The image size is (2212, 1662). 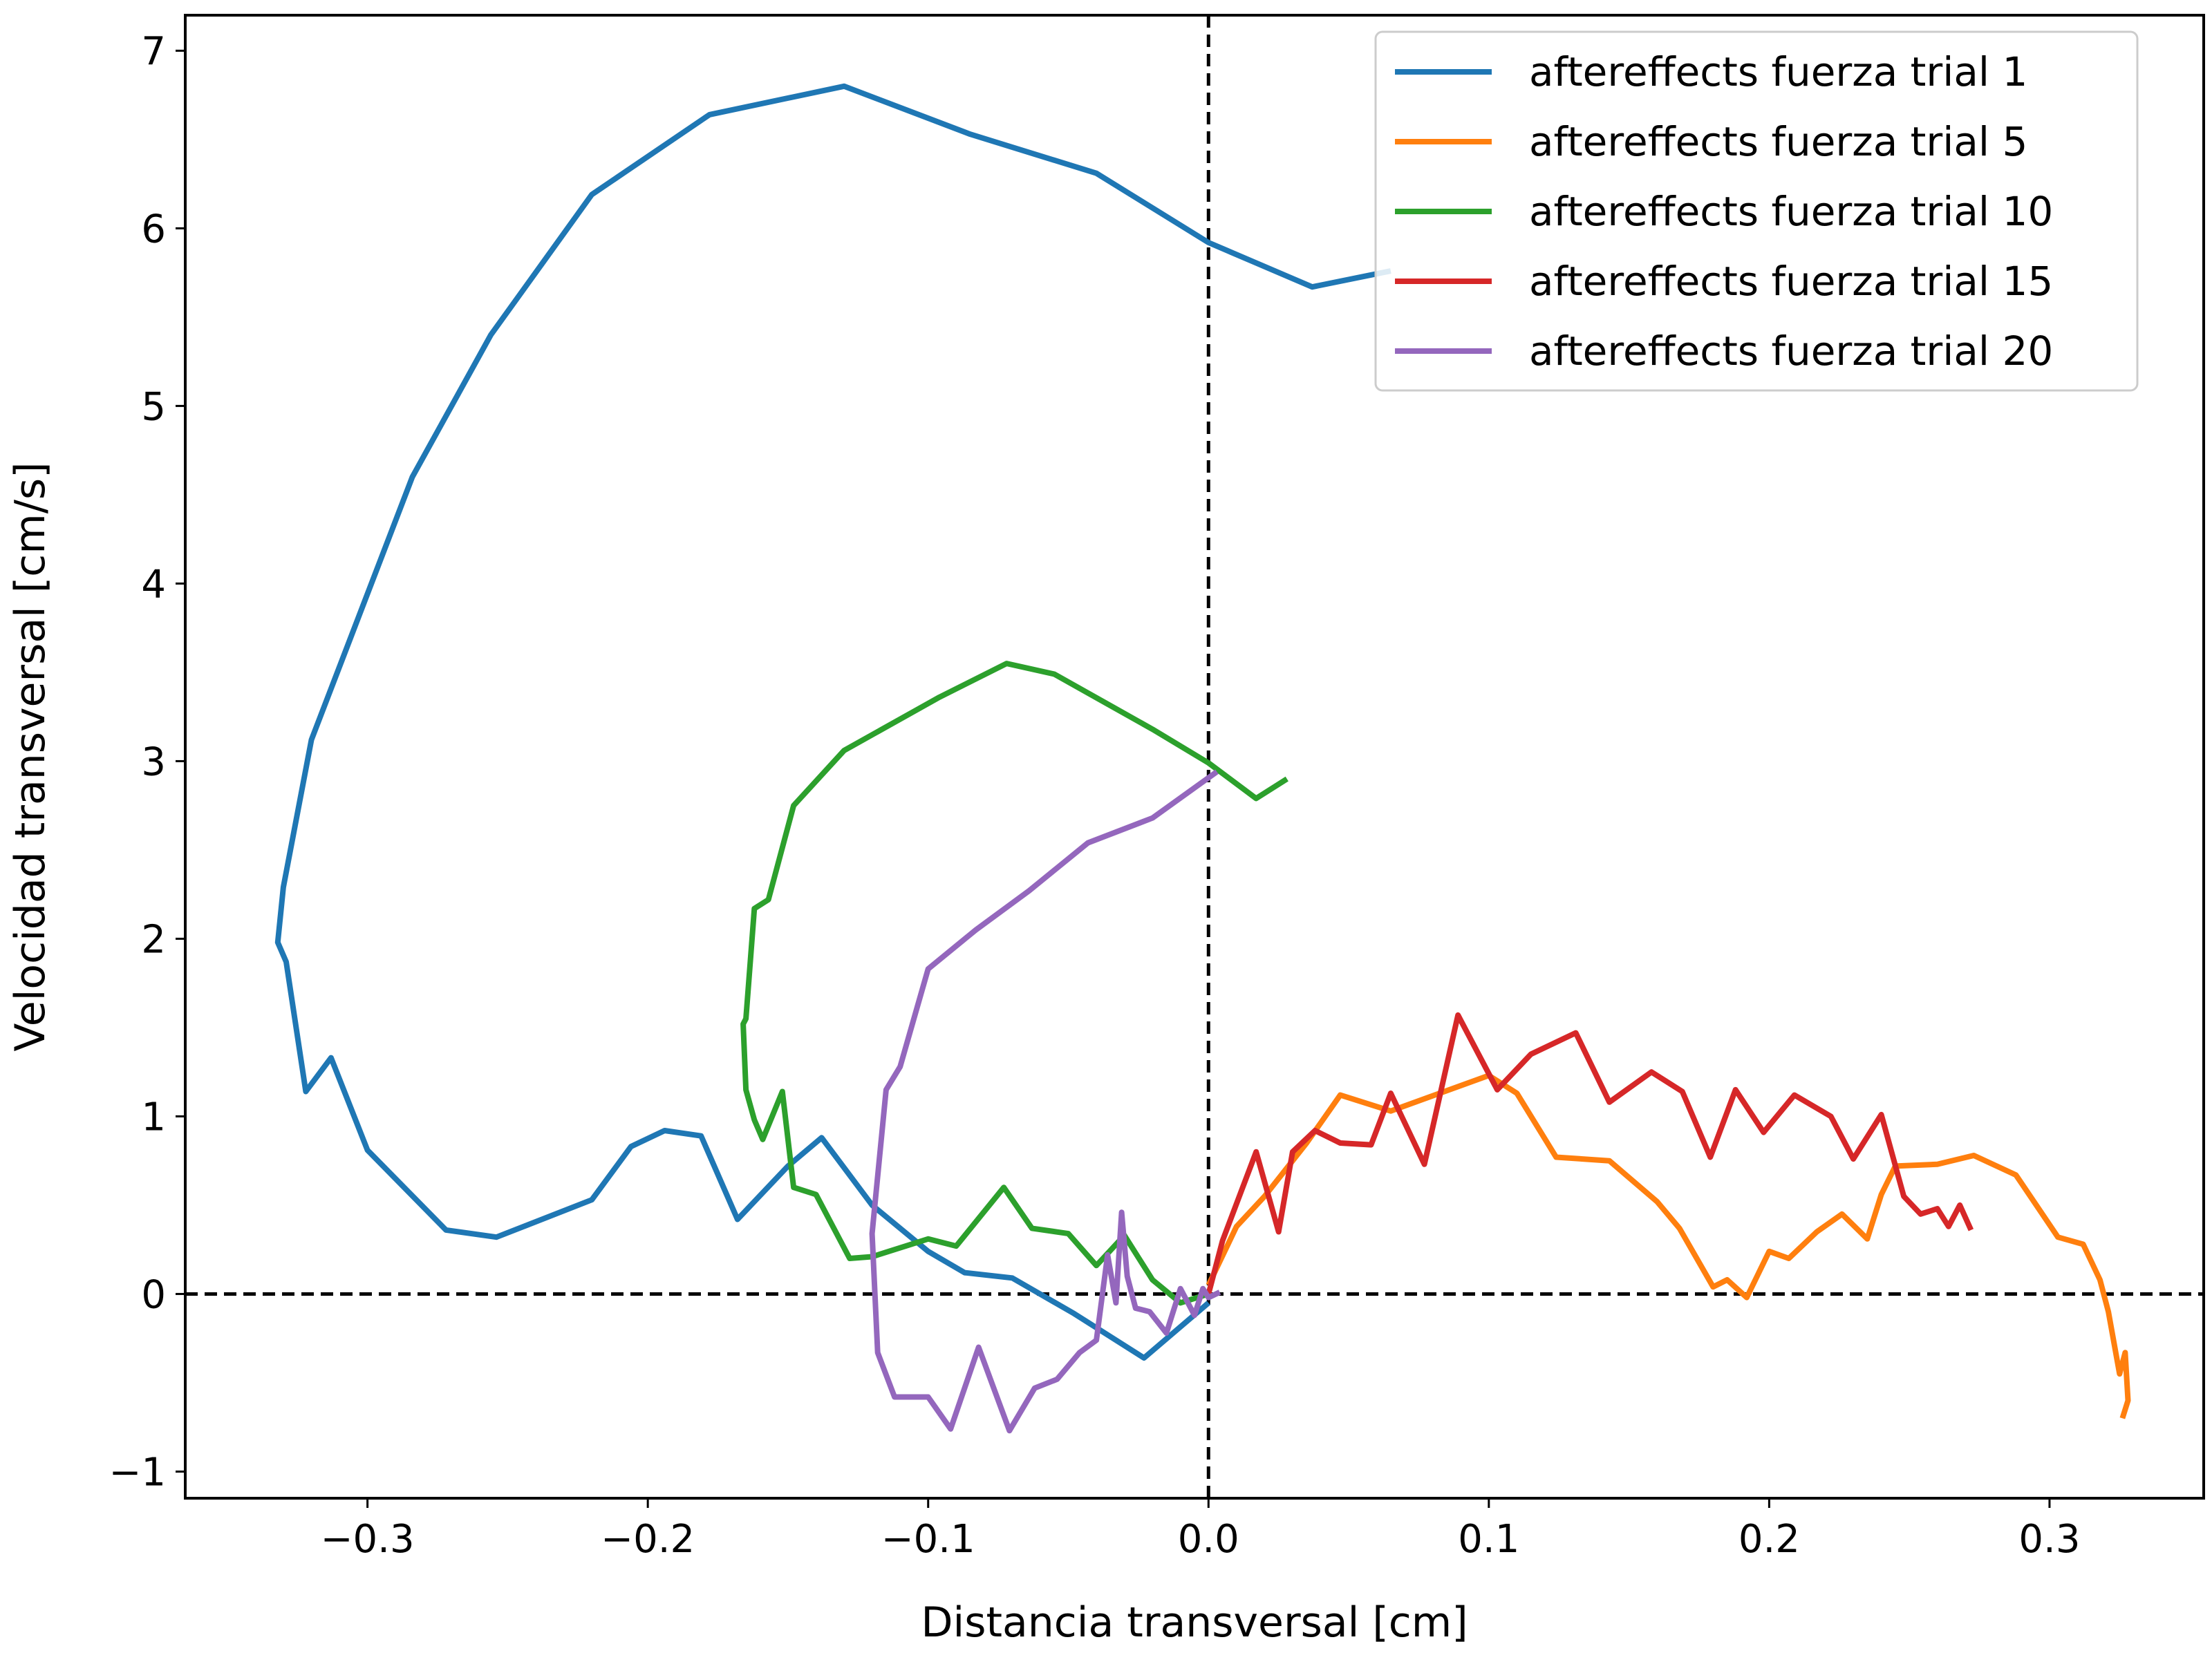 What do you see at coordinates (153, 584) in the screenshot?
I see `y-tick-label: 4` at bounding box center [153, 584].